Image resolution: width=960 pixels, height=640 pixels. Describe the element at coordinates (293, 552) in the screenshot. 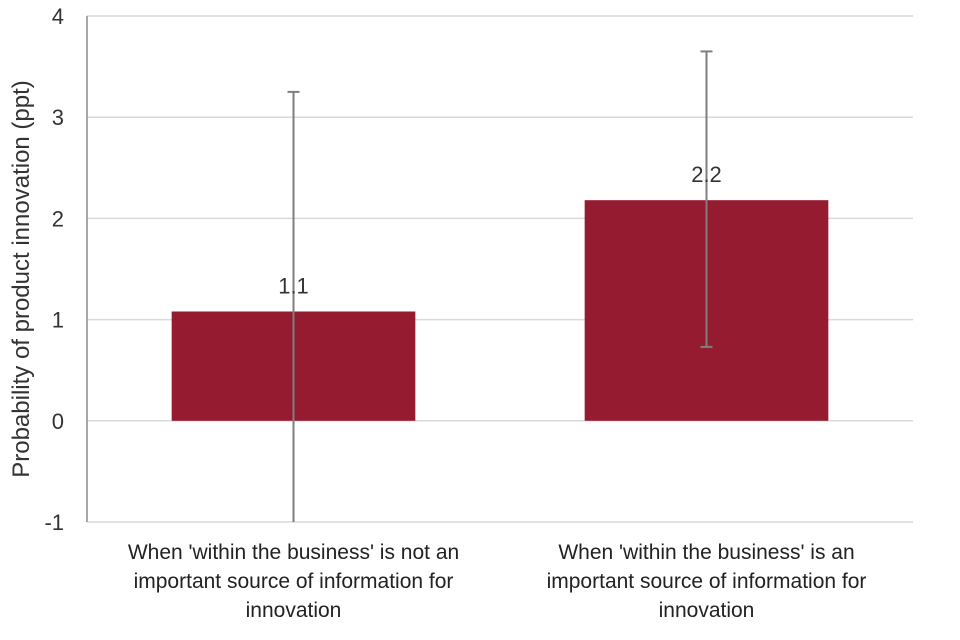

I see `category-label-line: When 'within the business' is not an` at that location.